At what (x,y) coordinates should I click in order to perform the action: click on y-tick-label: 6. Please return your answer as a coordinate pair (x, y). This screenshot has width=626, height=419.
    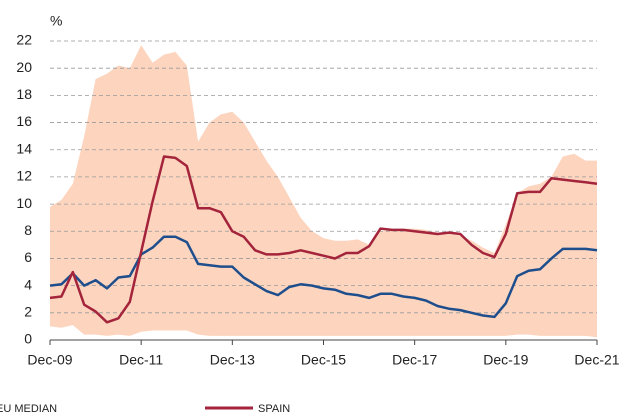
    Looking at the image, I should click on (28, 257).